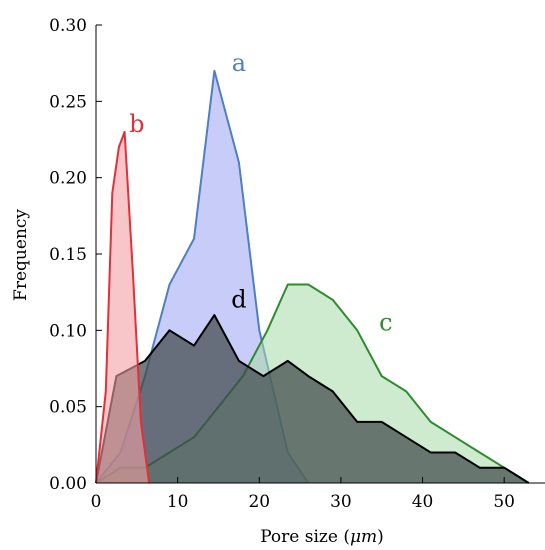 The image size is (545, 550). Describe the element at coordinates (136, 124) in the screenshot. I see `series-b-label: b` at that location.